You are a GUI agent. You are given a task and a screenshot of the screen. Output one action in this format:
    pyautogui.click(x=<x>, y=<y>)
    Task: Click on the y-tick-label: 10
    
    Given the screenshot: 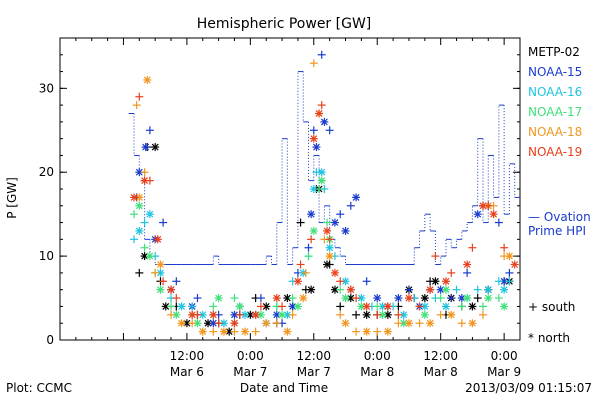 What is the action you would take?
    pyautogui.click(x=46, y=256)
    